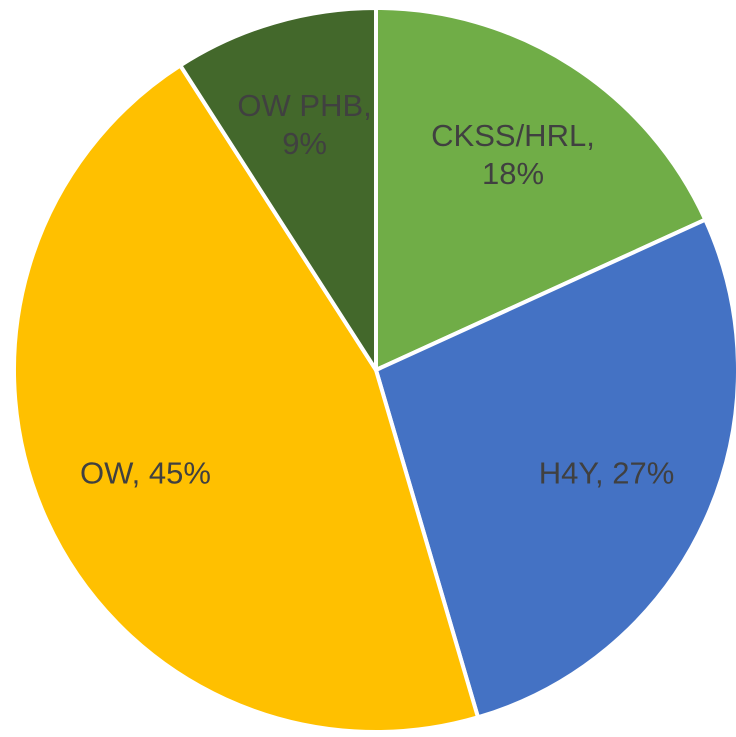 The image size is (736, 737). I want to click on data-label: CKSS/HRL, 18%, so click(513, 154).